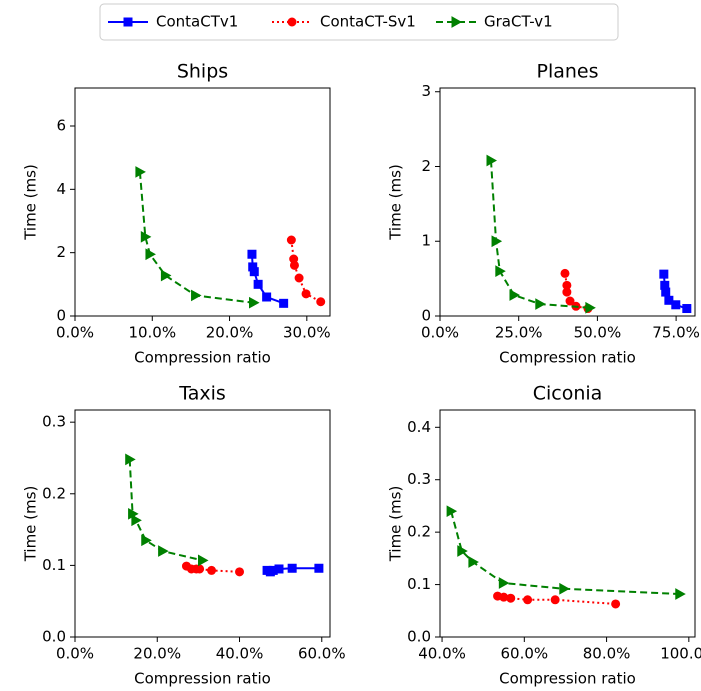 Image resolution: width=701 pixels, height=691 pixels. What do you see at coordinates (426, 91) in the screenshot?
I see `y-tick-label: 3` at bounding box center [426, 91].